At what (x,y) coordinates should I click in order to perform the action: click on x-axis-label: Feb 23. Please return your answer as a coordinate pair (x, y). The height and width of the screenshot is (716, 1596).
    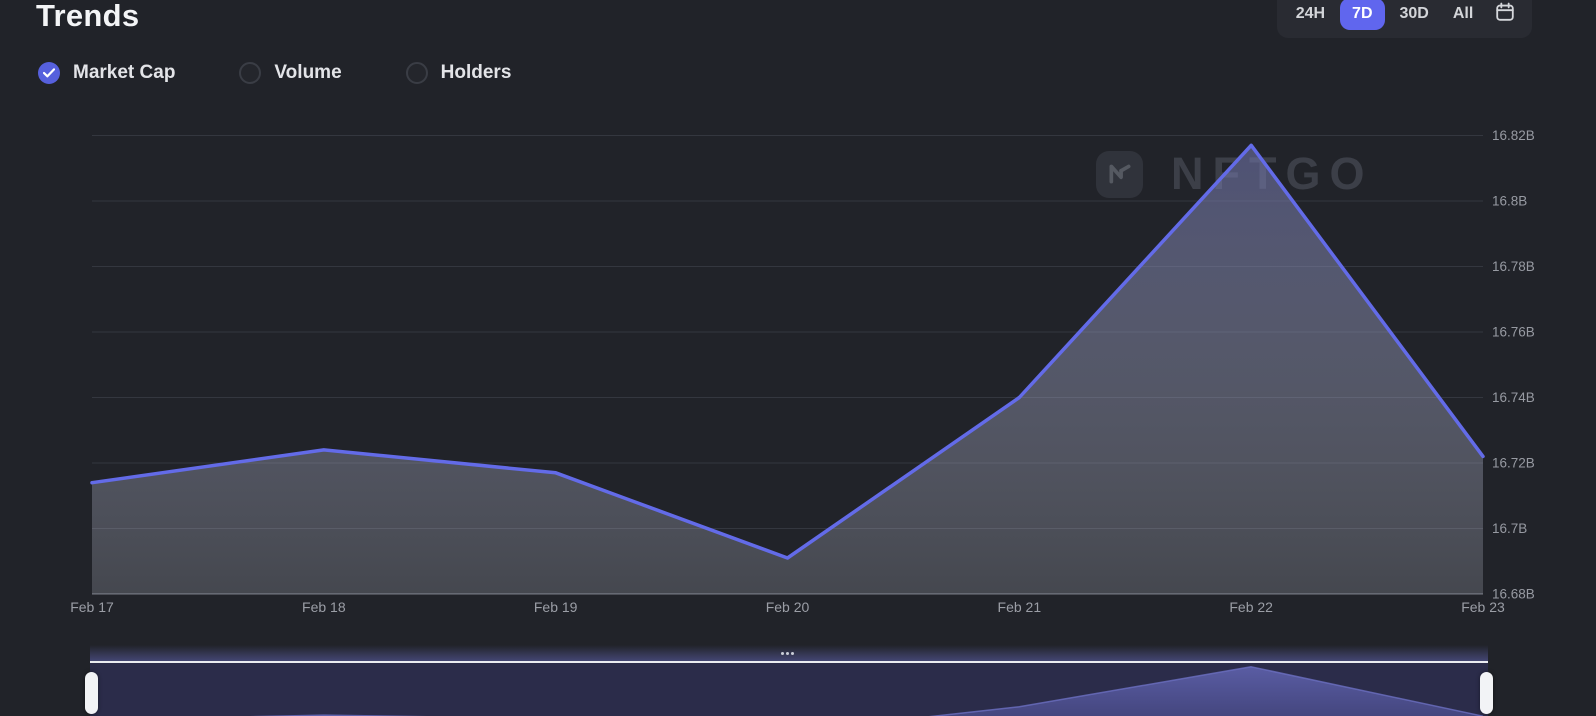
    Looking at the image, I should click on (1483, 607).